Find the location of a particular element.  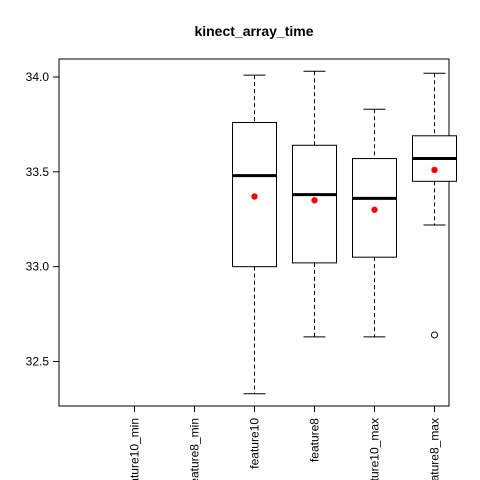

box-feature10 is located at coordinates (254, 234).